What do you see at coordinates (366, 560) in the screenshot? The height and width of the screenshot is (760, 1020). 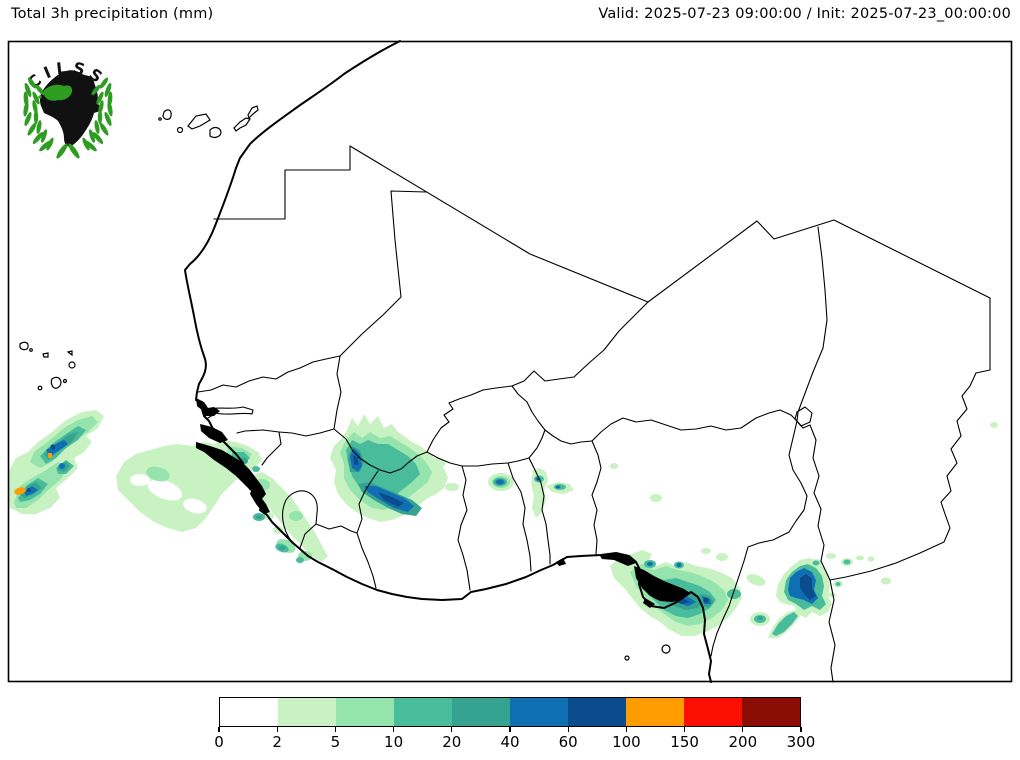 I see `border-cotedivoire-liberia` at bounding box center [366, 560].